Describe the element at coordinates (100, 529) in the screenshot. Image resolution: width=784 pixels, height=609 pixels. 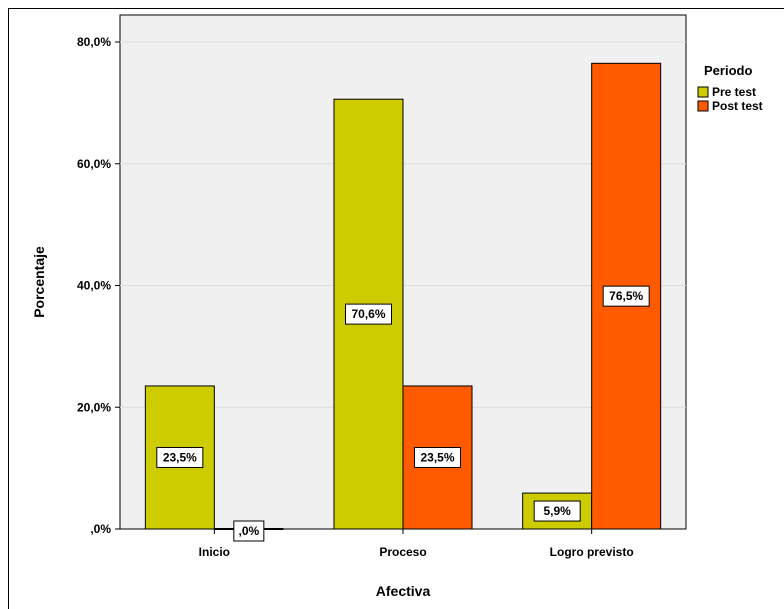
I see `y-tick-label: ,0%` at that location.